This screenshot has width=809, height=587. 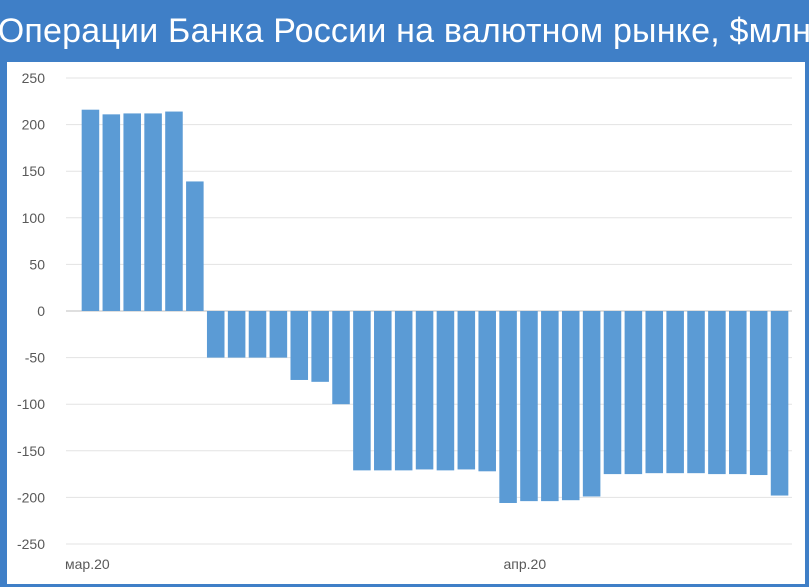 I want to click on x-tick-label: мар.20, so click(x=87, y=564).